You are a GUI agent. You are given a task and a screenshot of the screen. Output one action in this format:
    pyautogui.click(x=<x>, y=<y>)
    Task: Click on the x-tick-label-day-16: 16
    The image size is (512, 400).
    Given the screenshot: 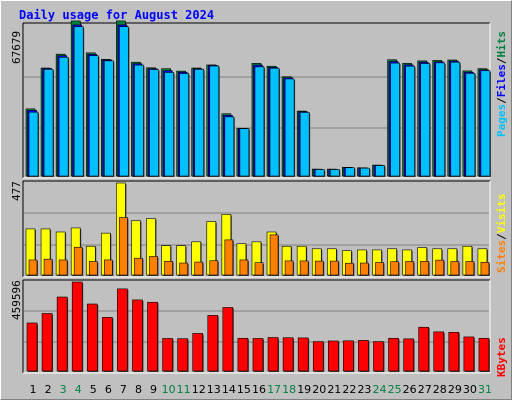 What is the action you would take?
    pyautogui.click(x=259, y=389)
    